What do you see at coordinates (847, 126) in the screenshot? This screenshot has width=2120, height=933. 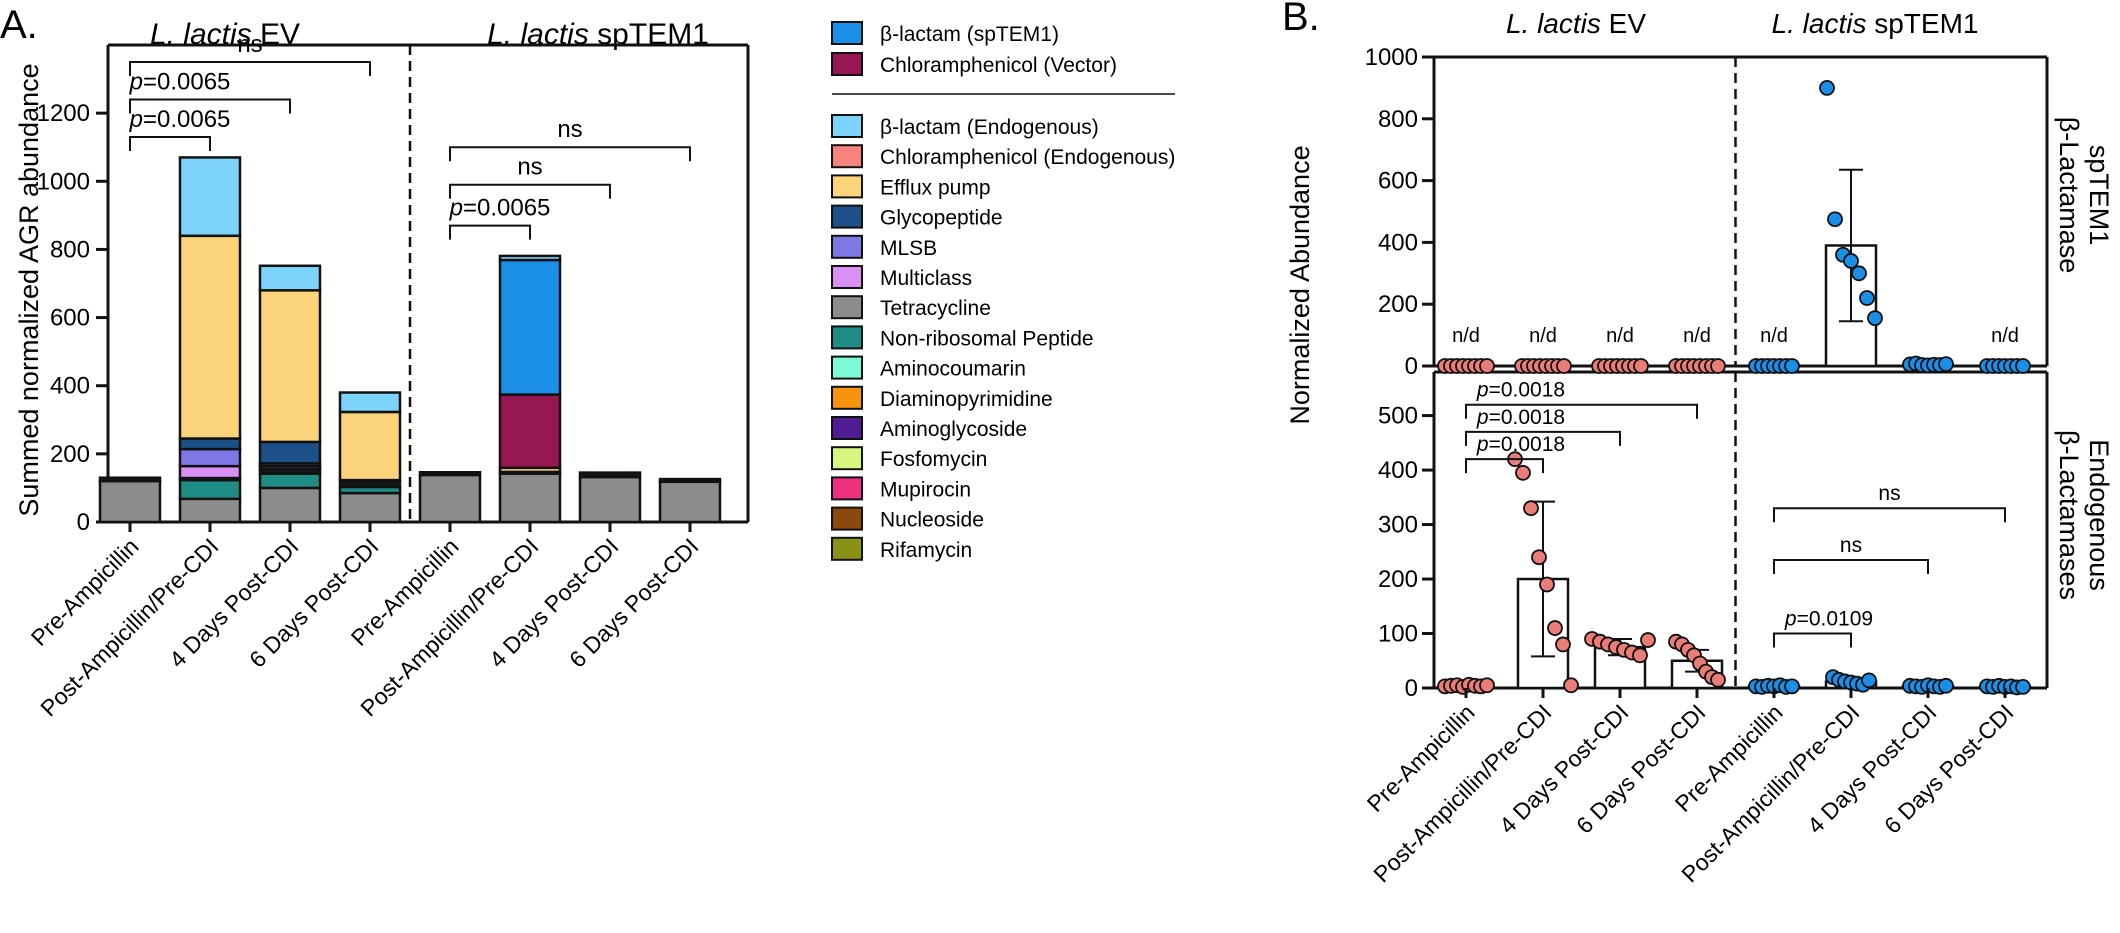 I see `legend-swatch-lactam-endogenous` at bounding box center [847, 126].